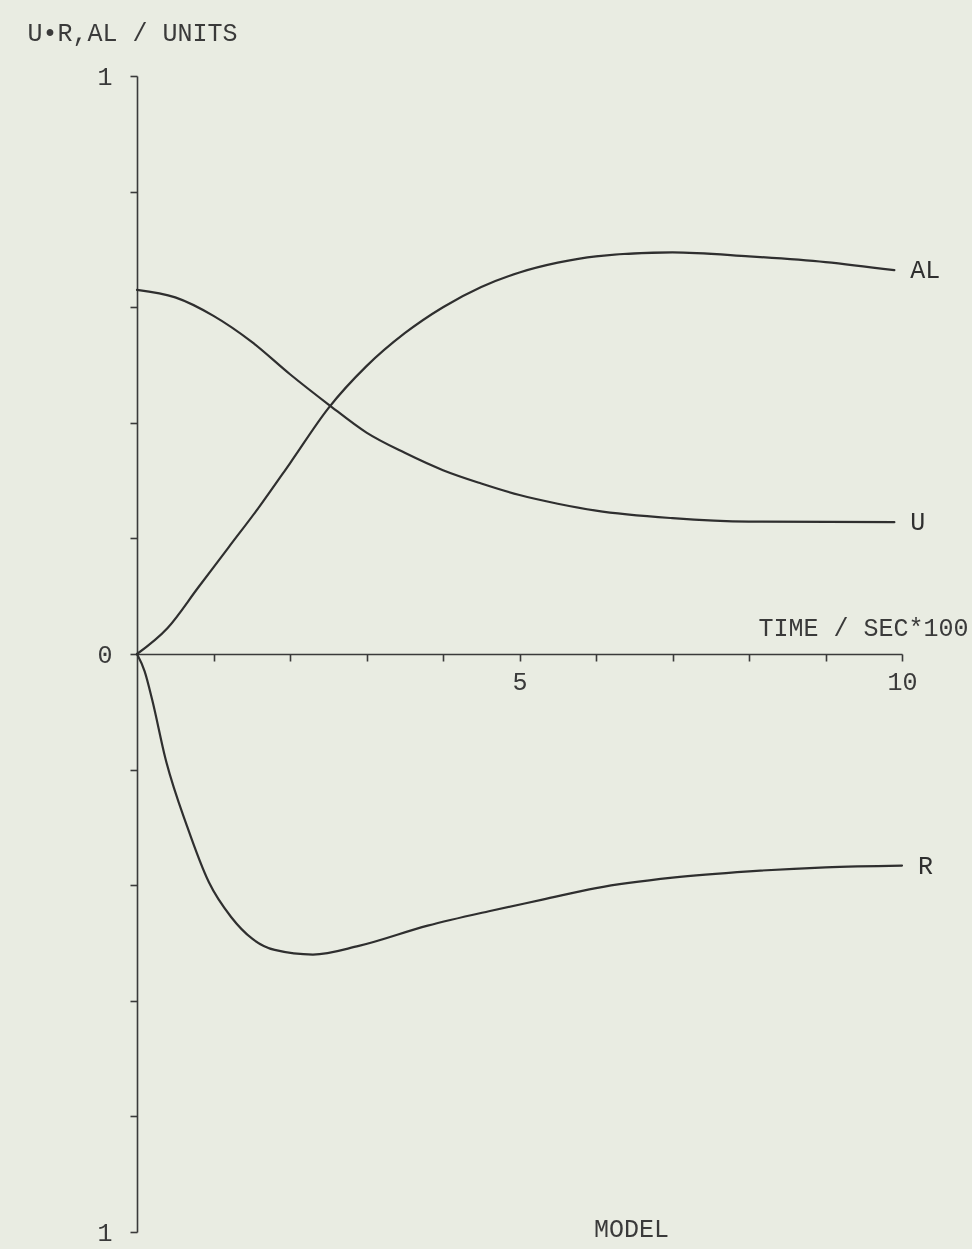 The width and height of the screenshot is (972, 1249). I want to click on x-tick-label: 10, so click(902, 683).